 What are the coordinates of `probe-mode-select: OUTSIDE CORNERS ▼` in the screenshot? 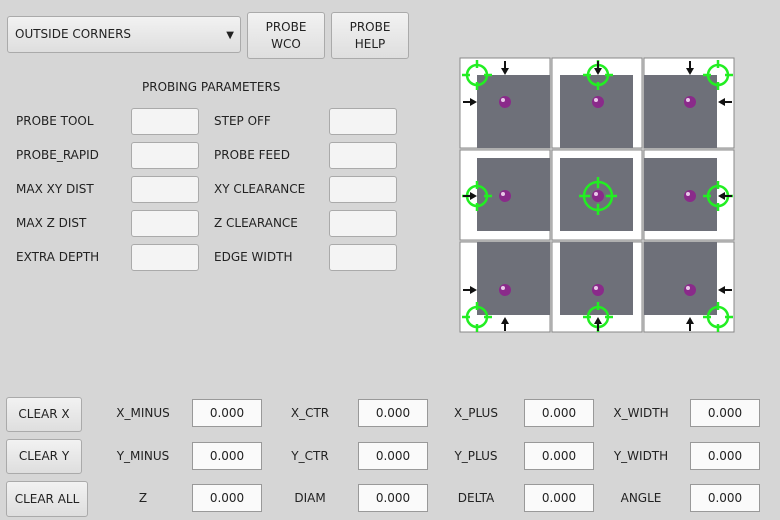 It's located at (124, 34).